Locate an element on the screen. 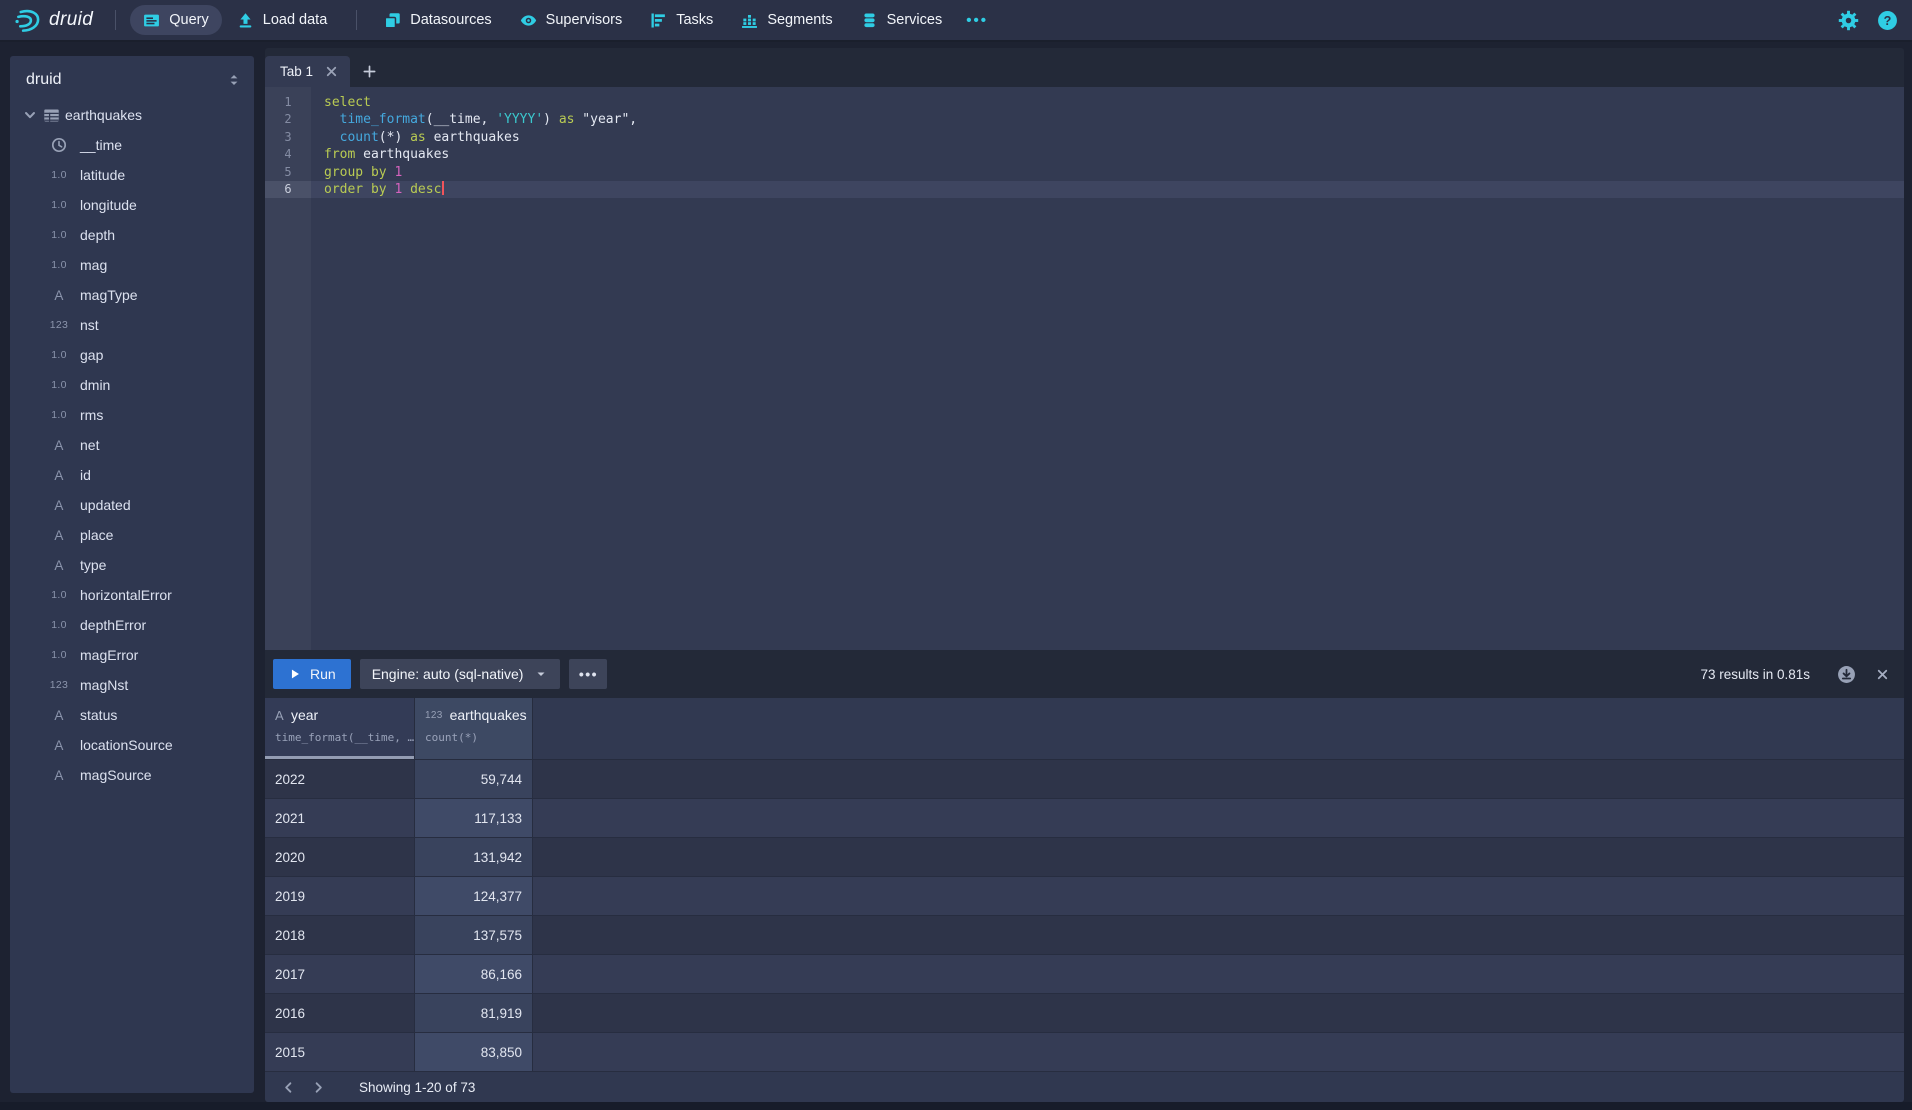 The width and height of the screenshot is (1912, 1110). nav-group-workbench: Query Load data is located at coordinates (236, 20).